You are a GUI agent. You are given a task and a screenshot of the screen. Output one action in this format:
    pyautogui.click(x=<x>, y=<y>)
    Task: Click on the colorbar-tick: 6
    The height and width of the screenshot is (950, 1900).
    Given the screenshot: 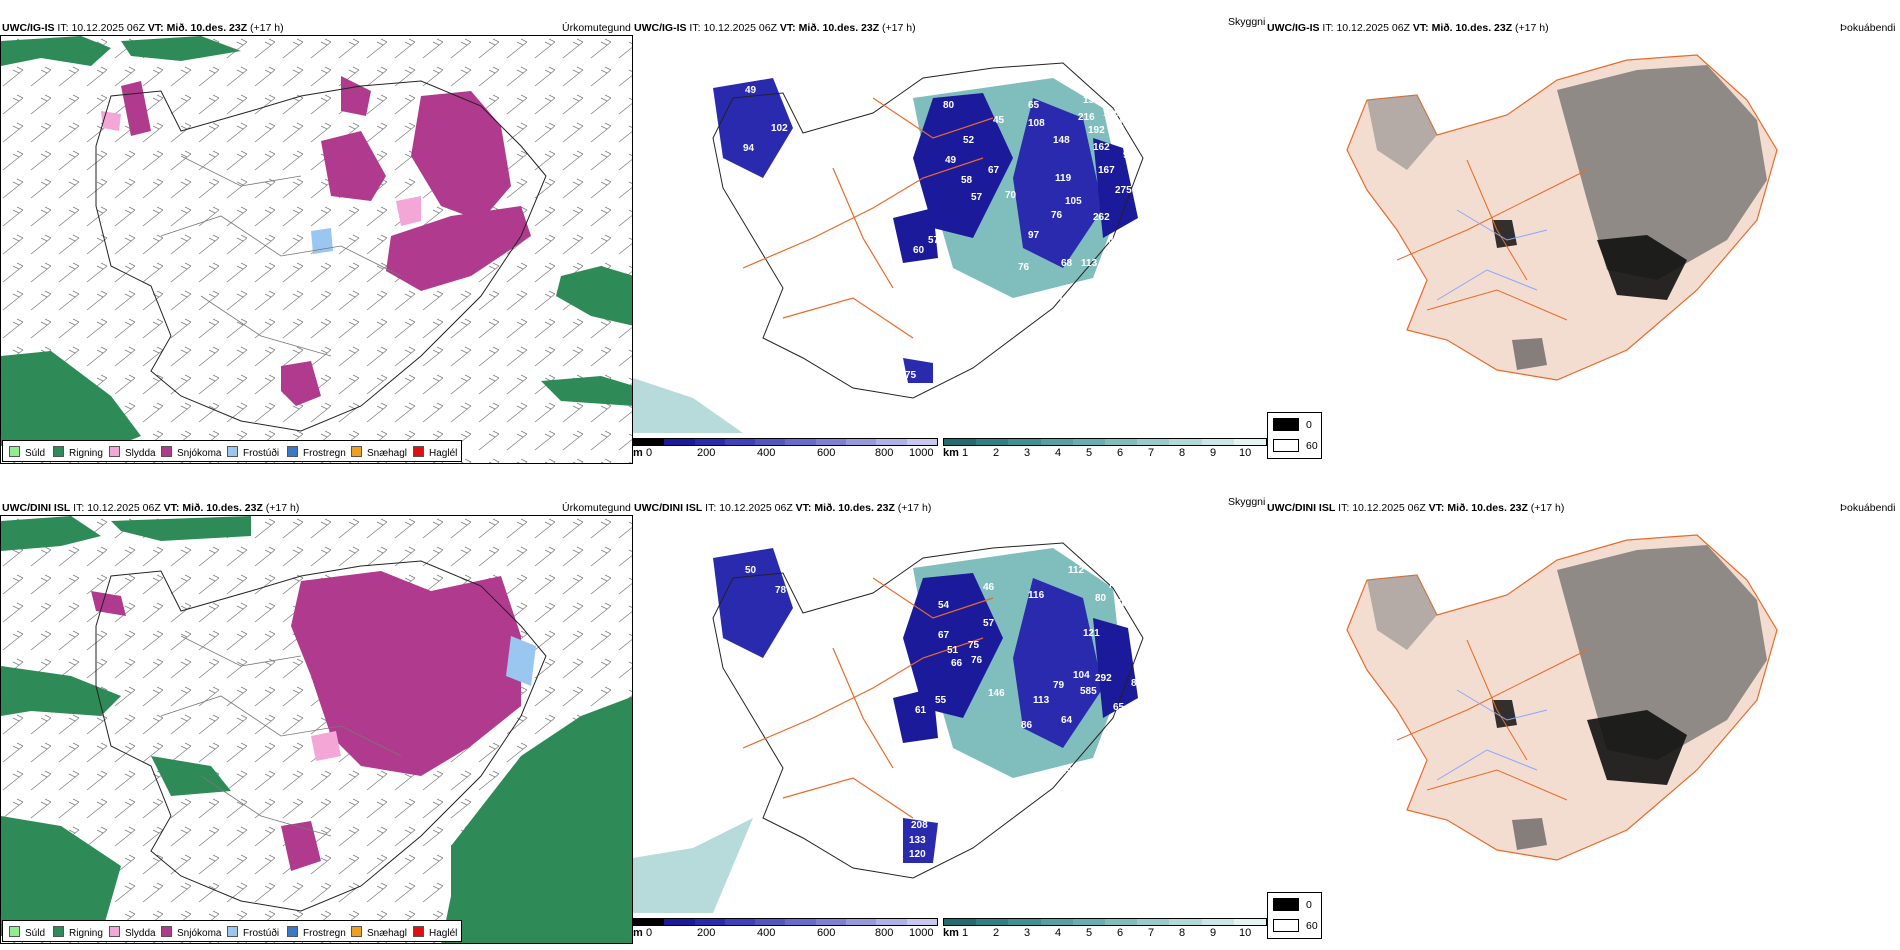 What is the action you would take?
    pyautogui.click(x=1120, y=453)
    